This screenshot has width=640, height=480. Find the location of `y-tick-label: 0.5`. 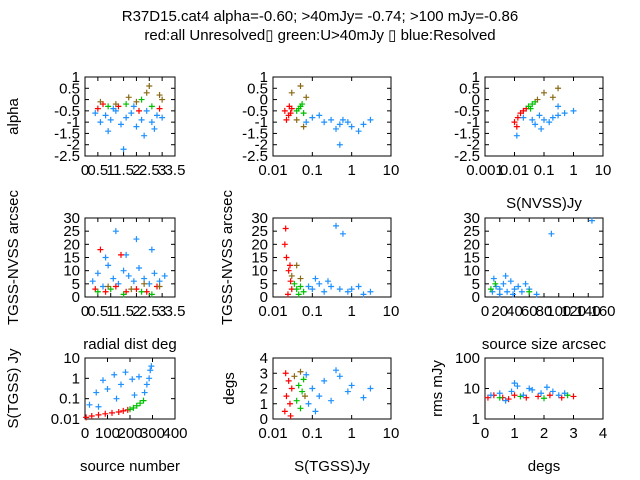

y-tick-label: 0.5 is located at coordinates (469, 88).